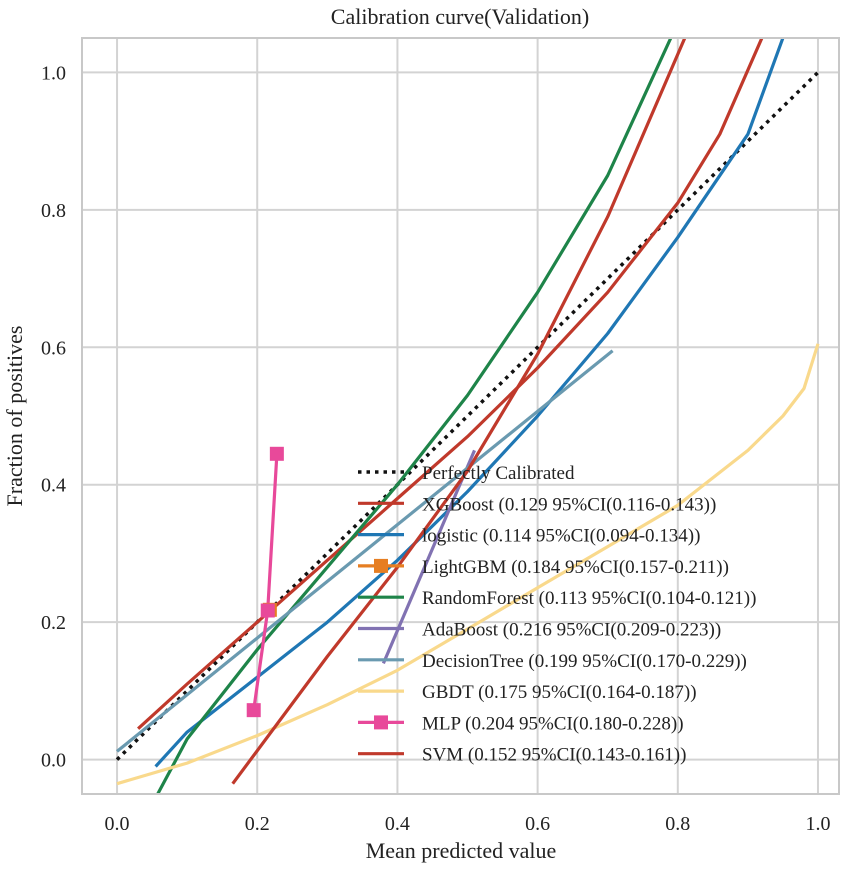  What do you see at coordinates (554, 755) in the screenshot?
I see `legend-label-svm: SVM (0.152 95%CI(0.143-0.161))` at bounding box center [554, 755].